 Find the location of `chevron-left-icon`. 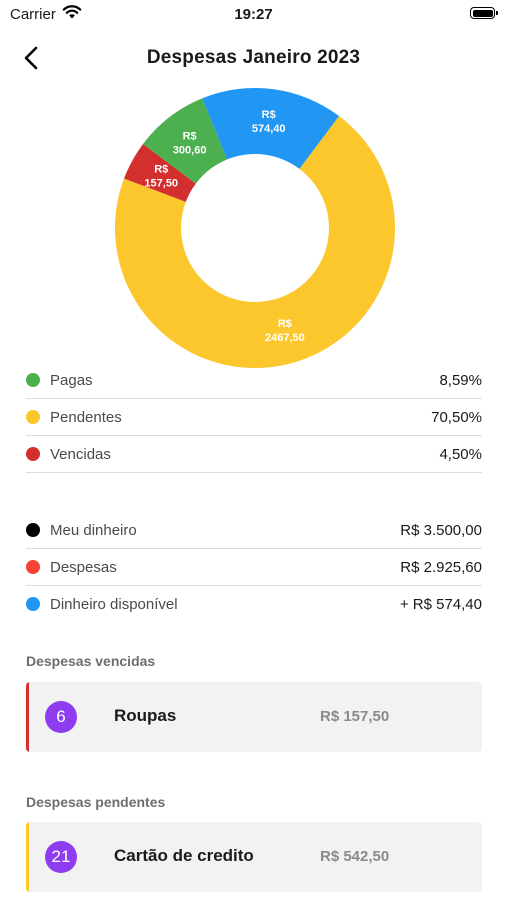

chevron-left-icon is located at coordinates (31, 58).